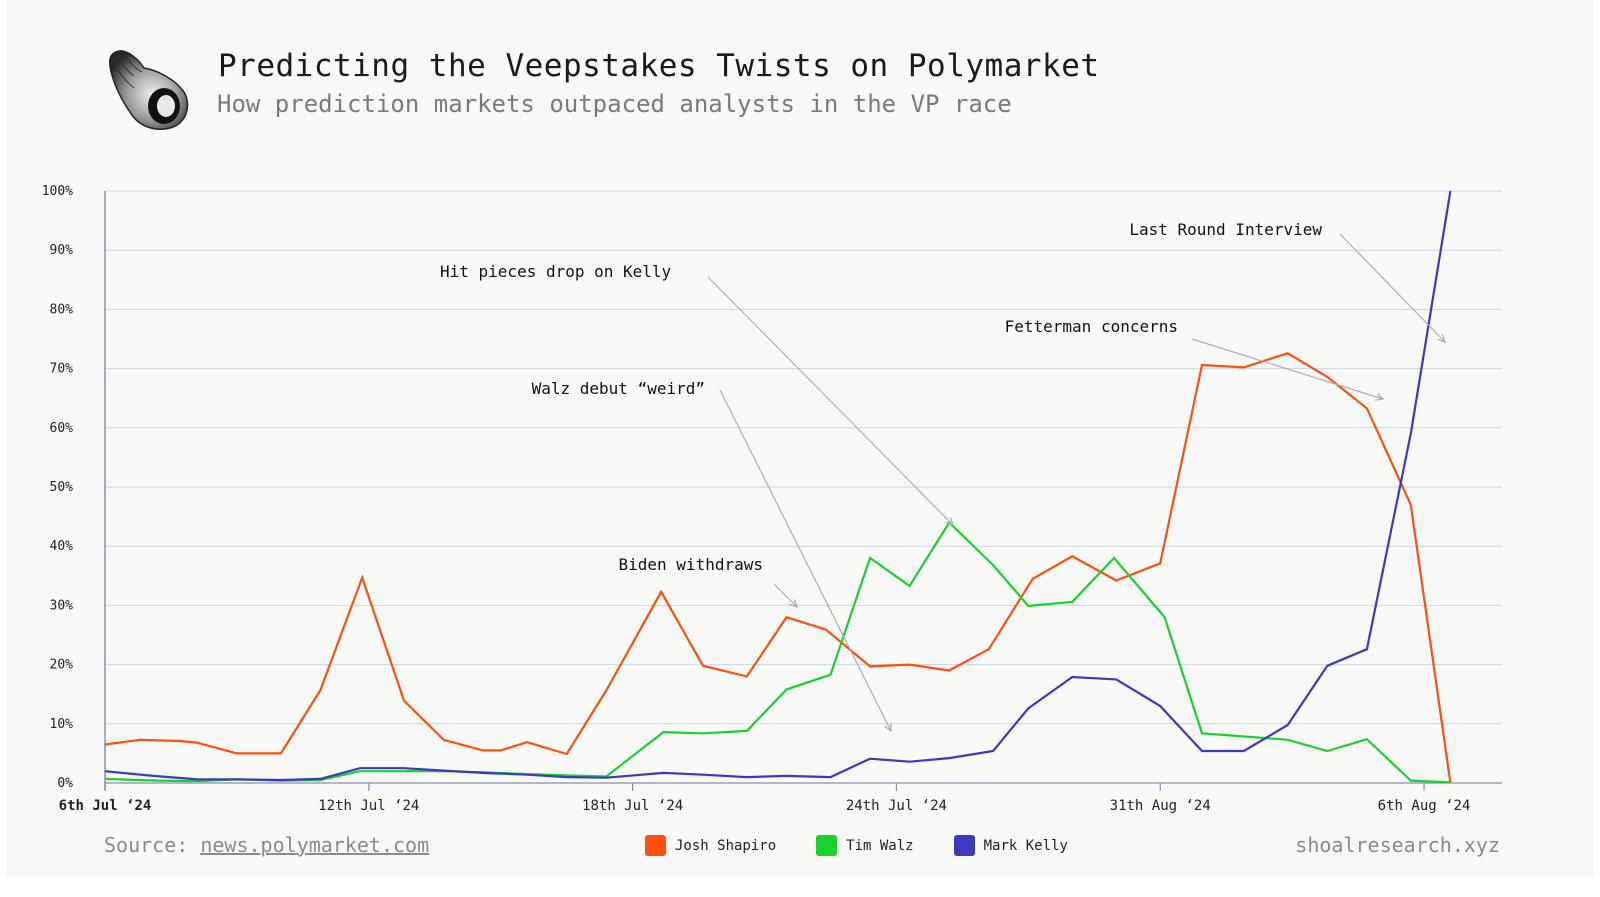  I want to click on y-tick-label: 10%, so click(62, 724).